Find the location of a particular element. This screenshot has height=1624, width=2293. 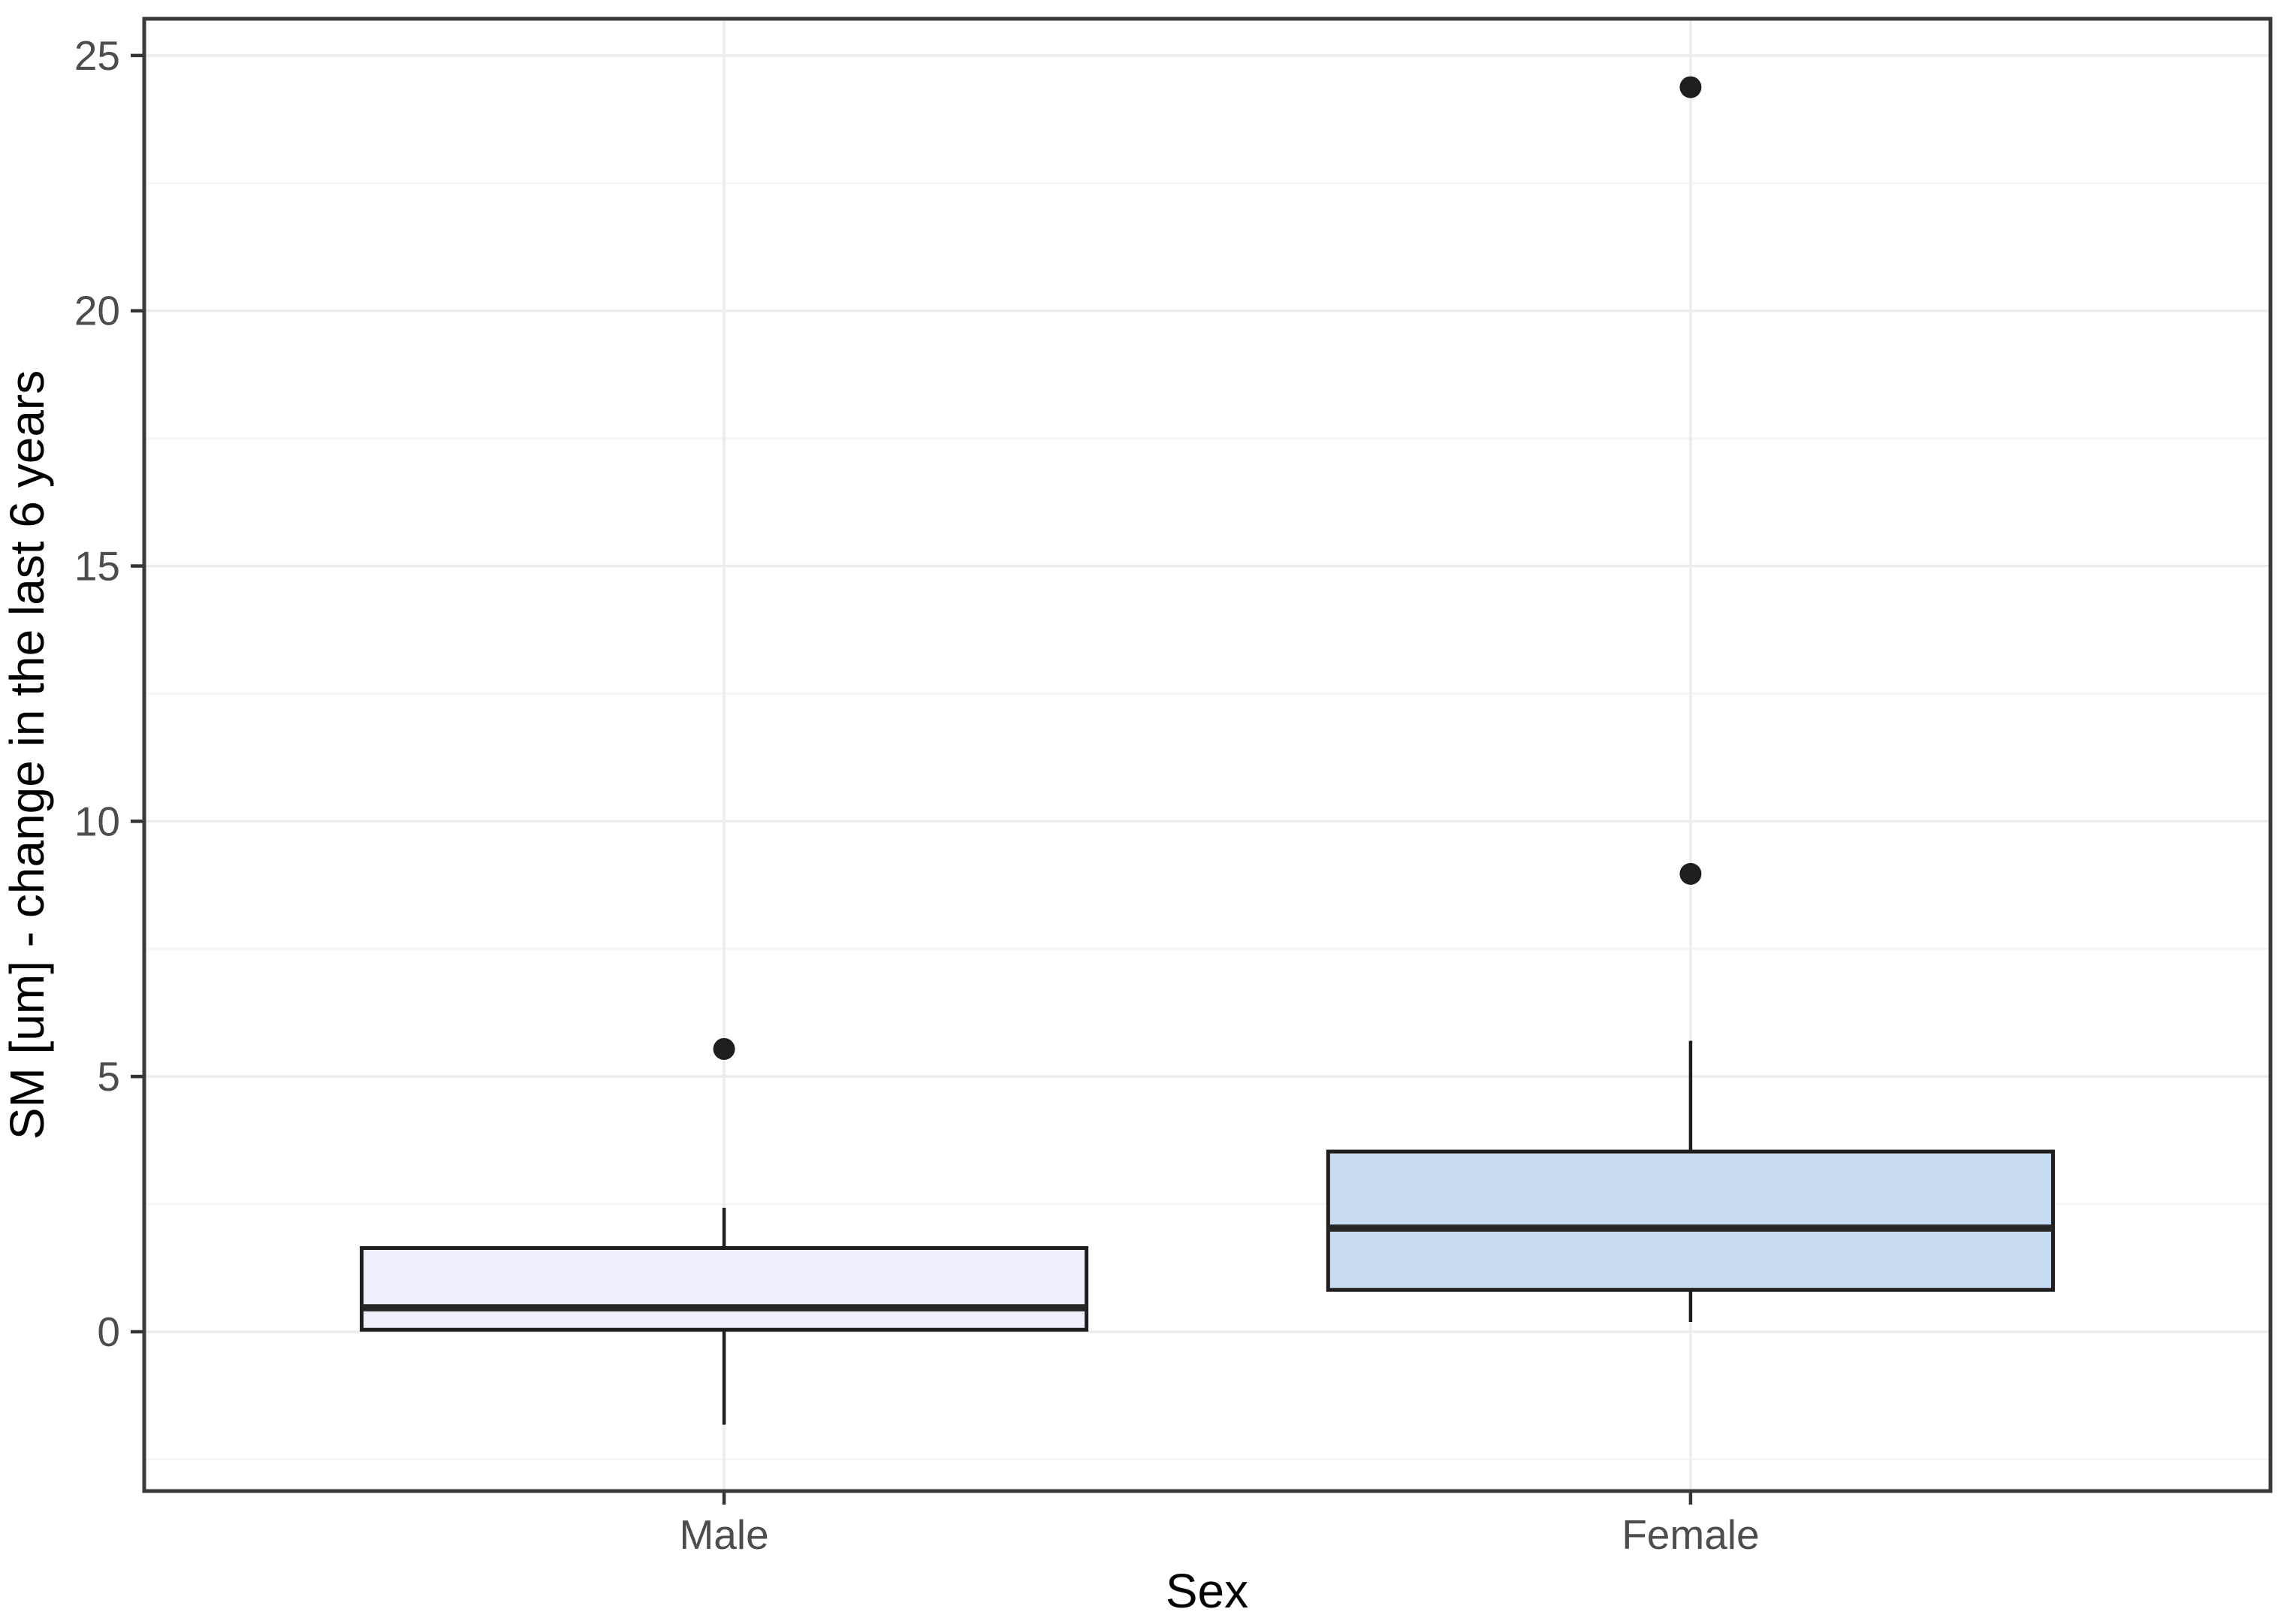

y-tick-label: 0 is located at coordinates (109, 1332).